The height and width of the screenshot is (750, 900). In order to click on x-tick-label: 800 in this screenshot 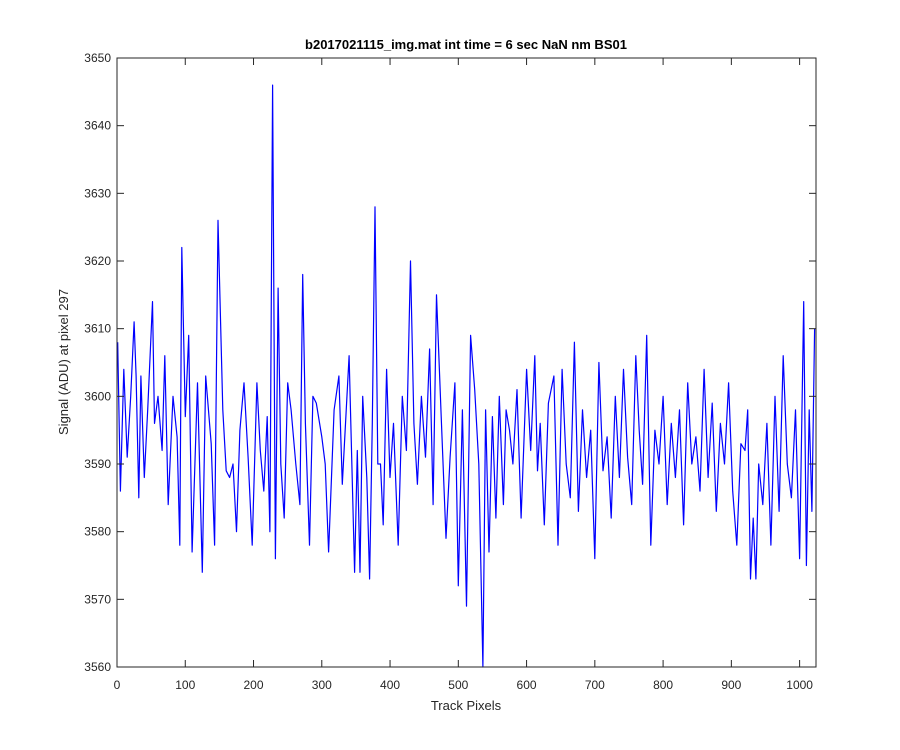, I will do `click(663, 685)`.